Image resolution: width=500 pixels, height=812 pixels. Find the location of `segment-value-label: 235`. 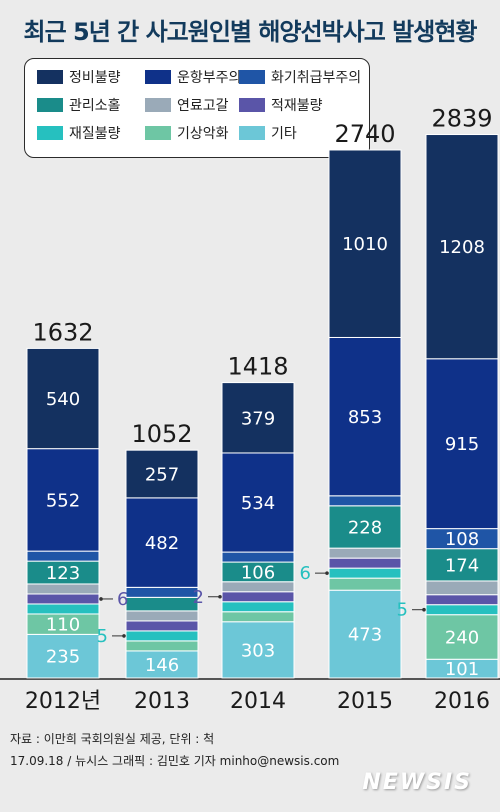

segment-value-label: 235 is located at coordinates (63, 657).